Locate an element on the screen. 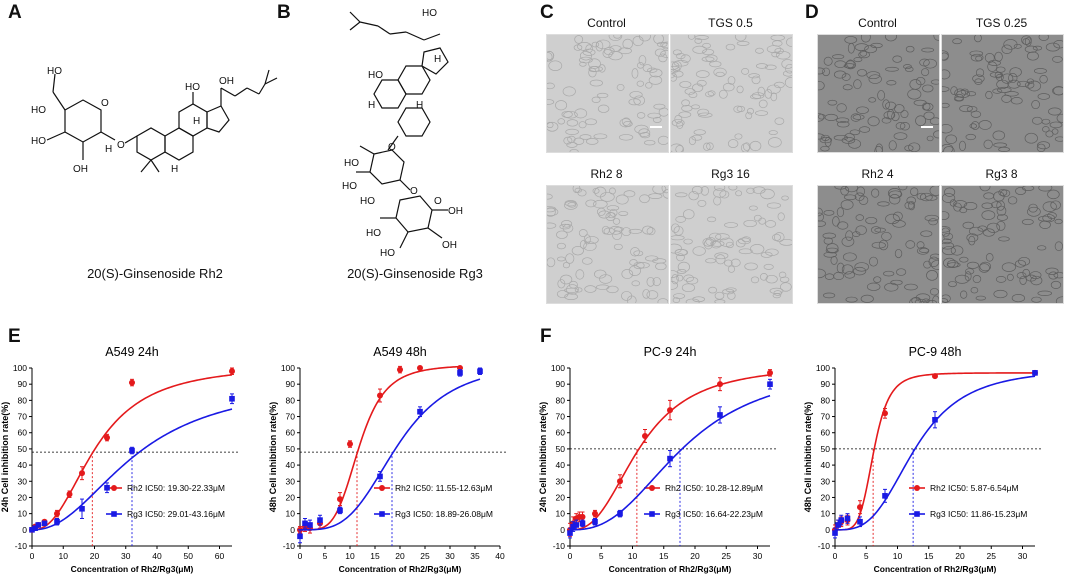 Image resolution: width=1065 pixels, height=585 pixels. rh2-label-h-1: H is located at coordinates (108, 149).